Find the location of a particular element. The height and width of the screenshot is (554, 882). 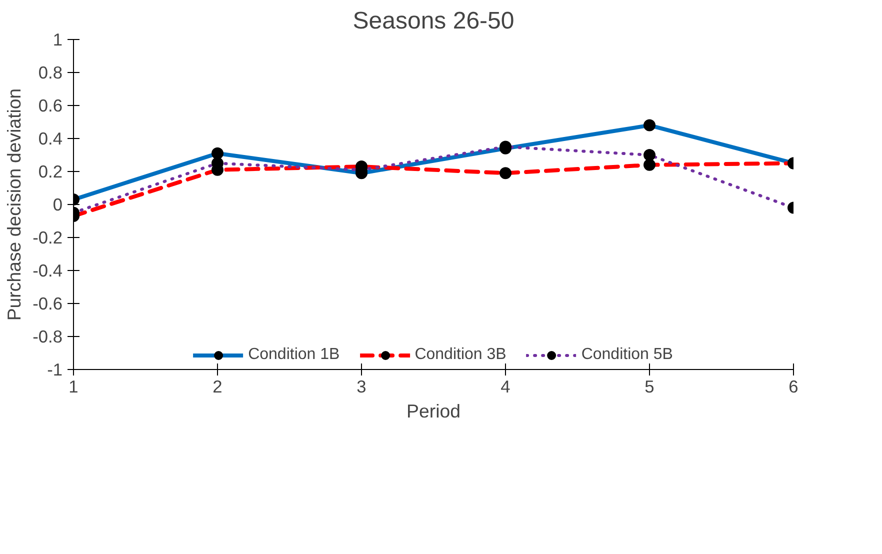

y-axis-title: Purchase decision deviation is located at coordinates (14, 204).